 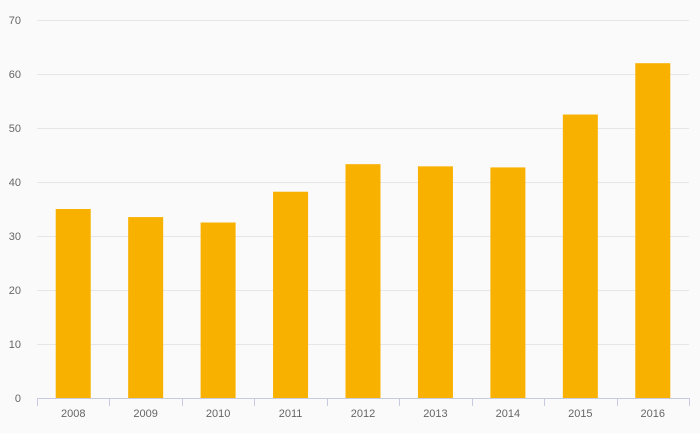 I want to click on bar-2013, so click(x=435, y=282).